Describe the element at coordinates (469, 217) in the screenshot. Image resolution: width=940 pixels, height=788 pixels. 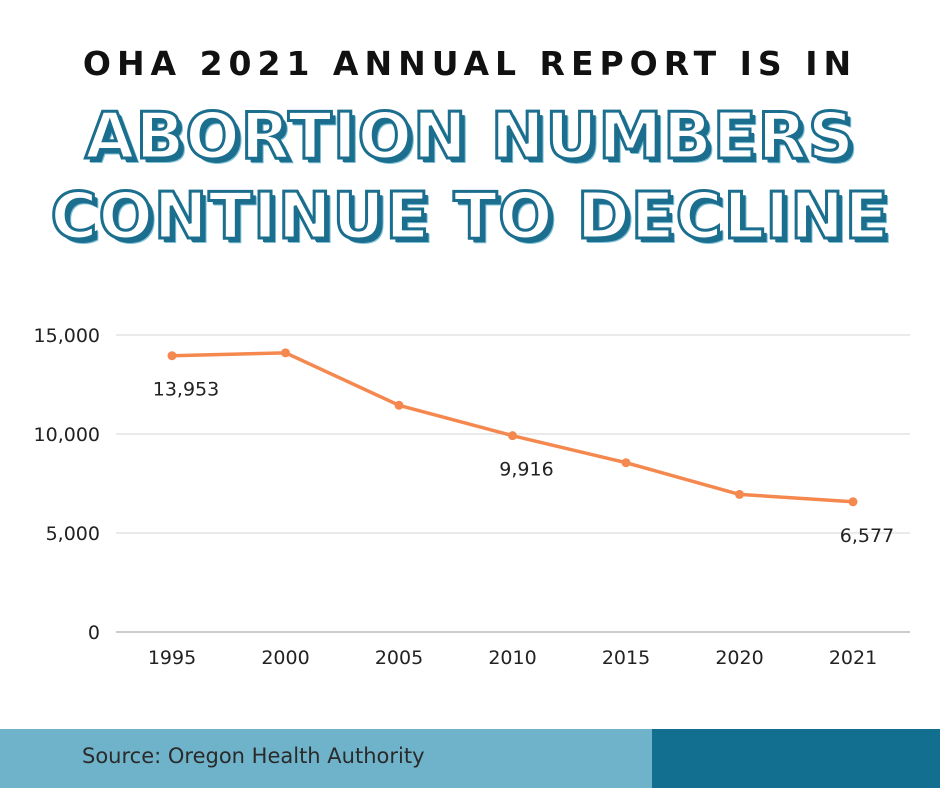
I see `headline-line-2: CONTINUE TO DECLINE` at that location.